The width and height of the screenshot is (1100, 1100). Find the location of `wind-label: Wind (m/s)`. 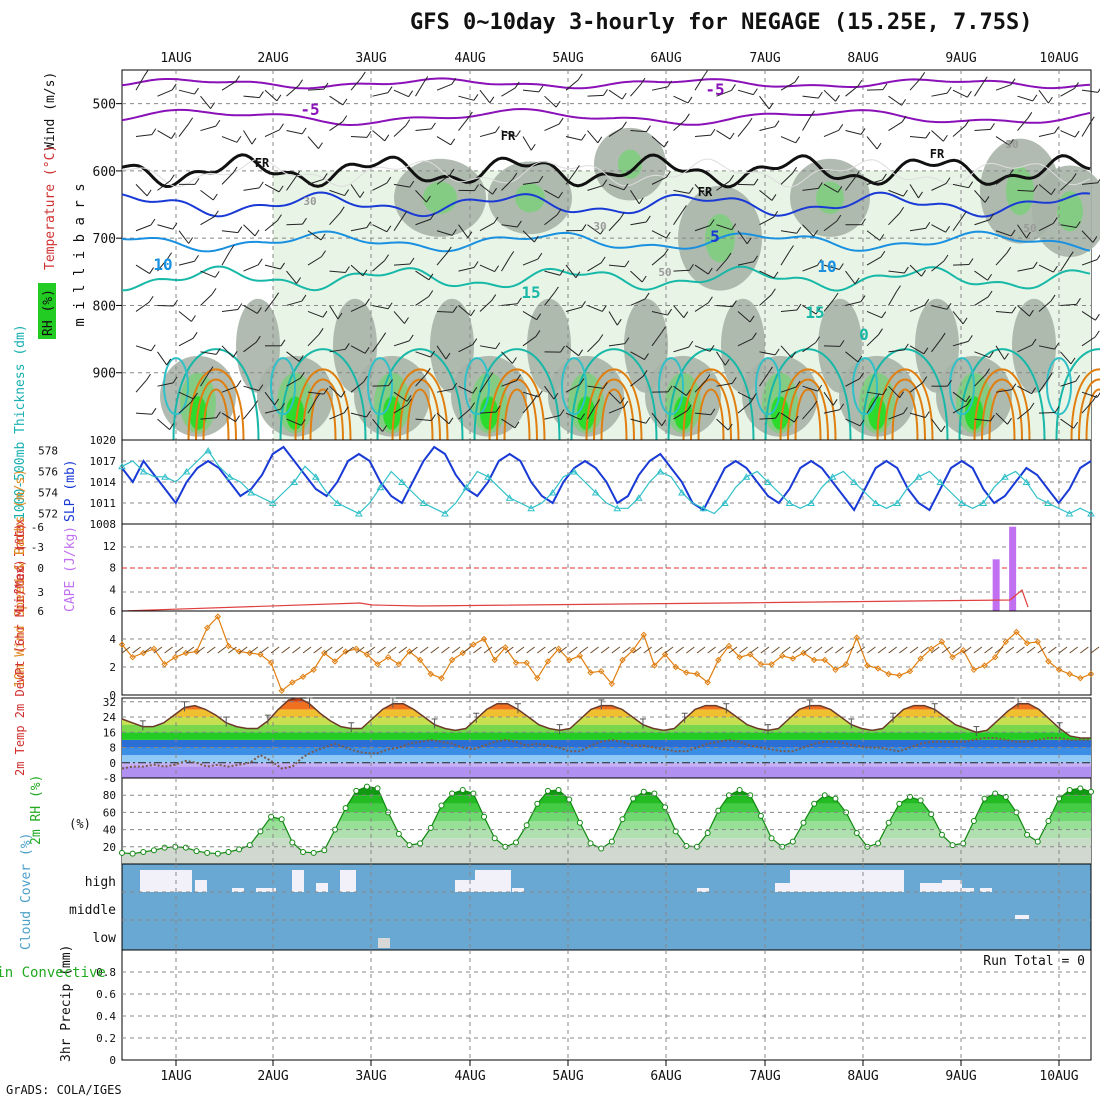

wind-label: Wind (m/s) is located at coordinates (50, 111).